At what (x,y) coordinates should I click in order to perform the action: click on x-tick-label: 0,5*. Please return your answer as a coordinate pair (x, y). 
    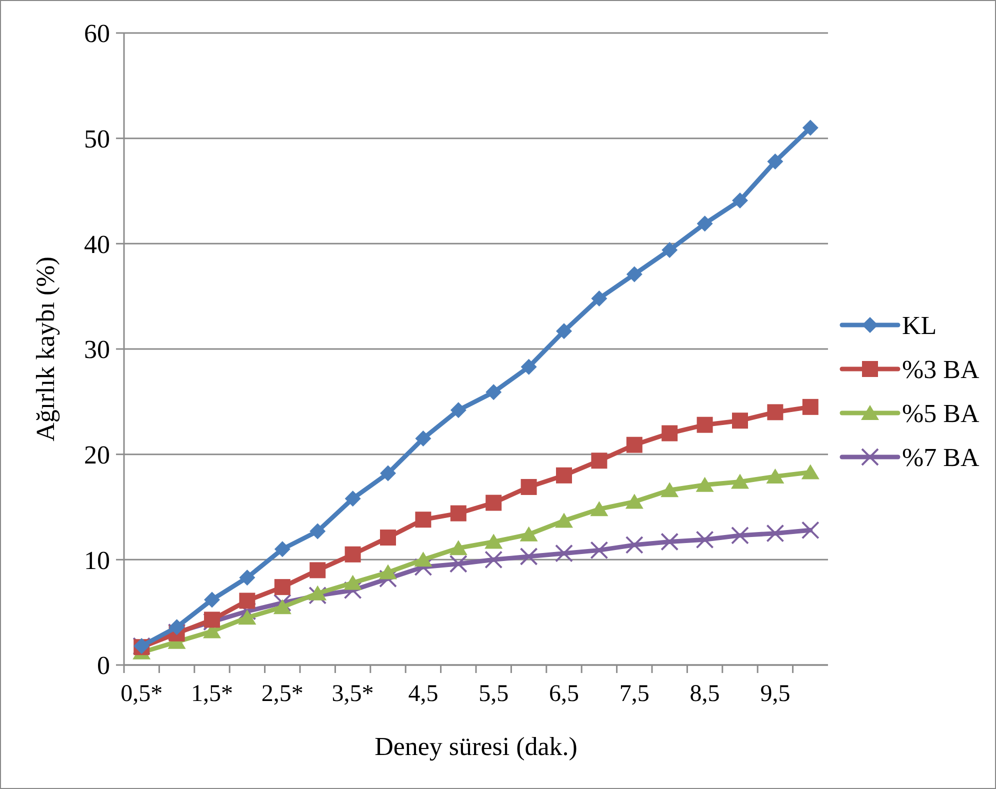
    Looking at the image, I should click on (141, 694).